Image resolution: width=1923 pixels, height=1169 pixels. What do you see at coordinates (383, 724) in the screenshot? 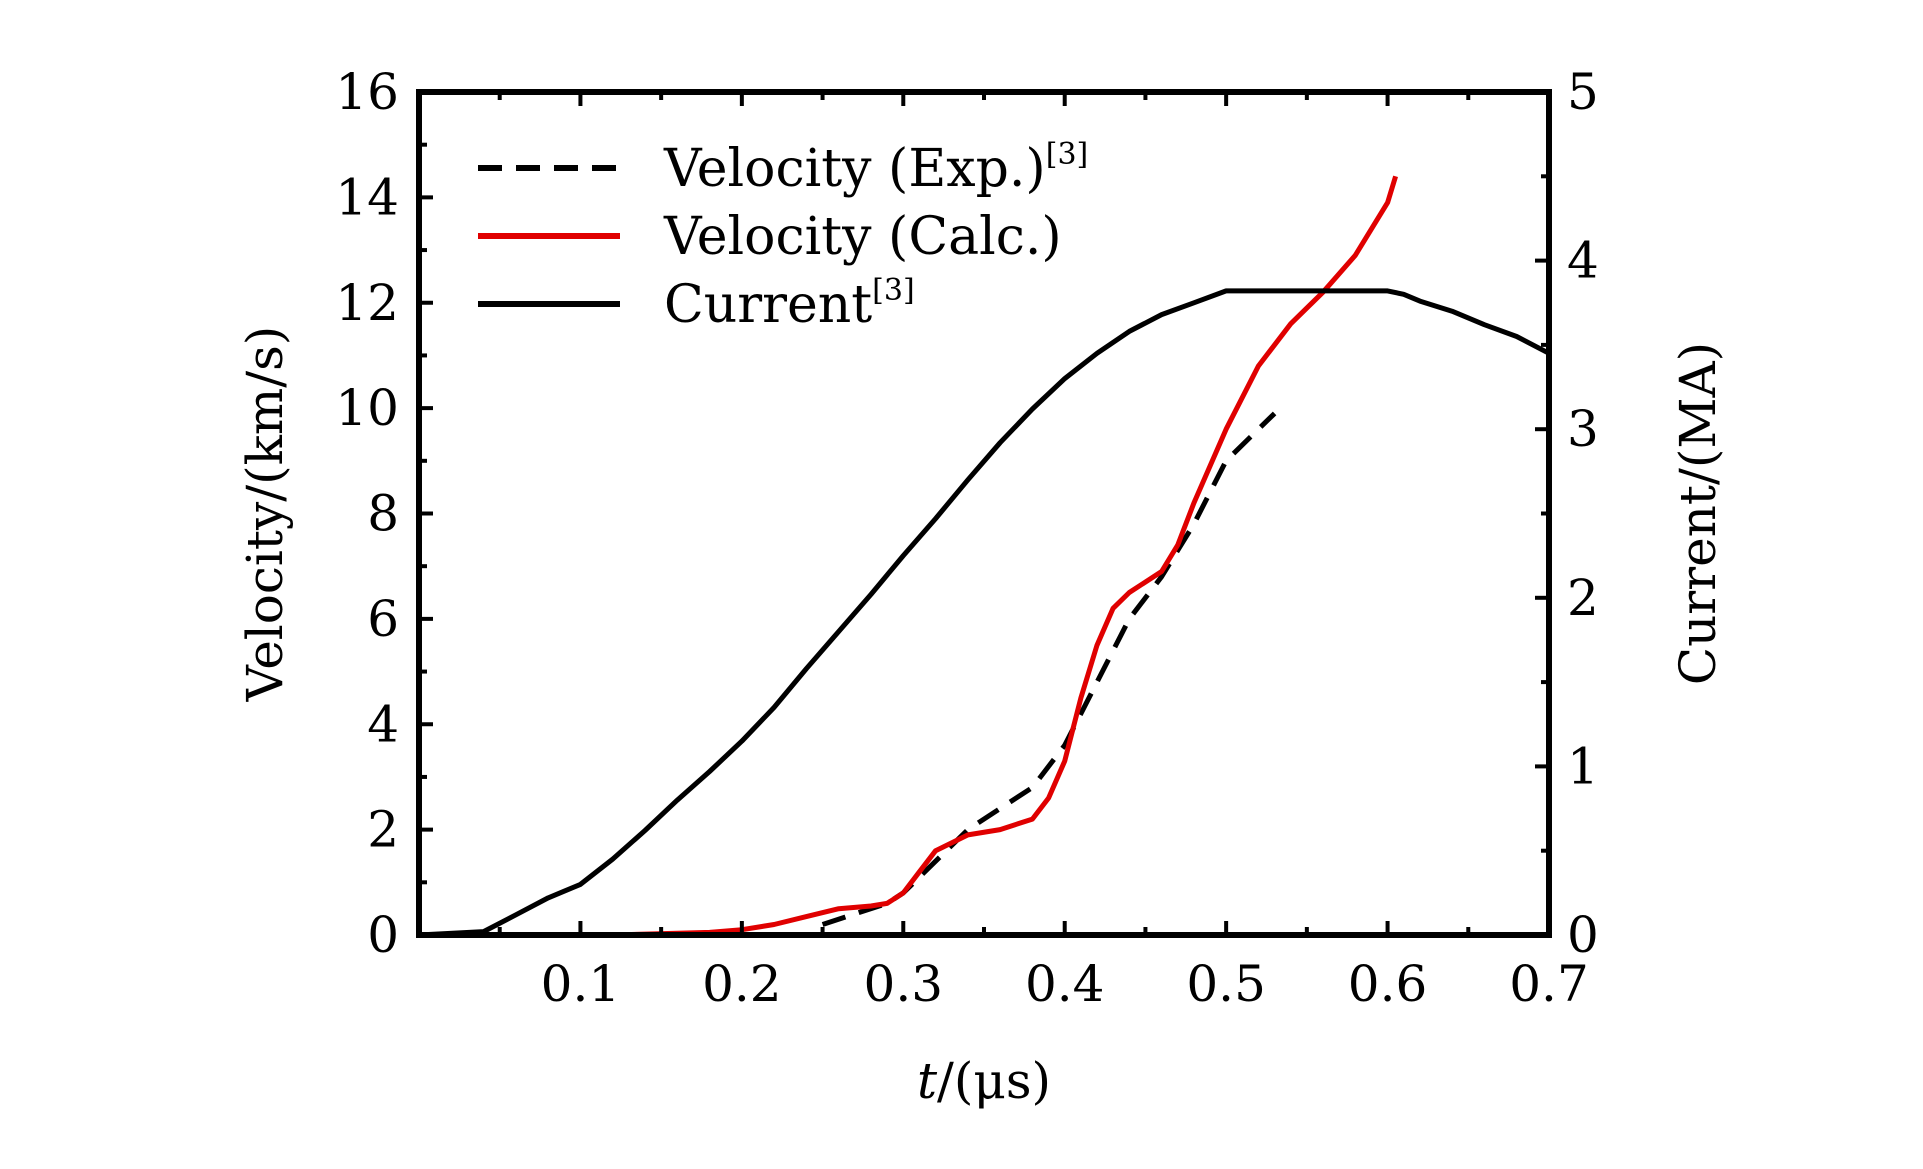
I see `y-tick-label: 4` at bounding box center [383, 724].